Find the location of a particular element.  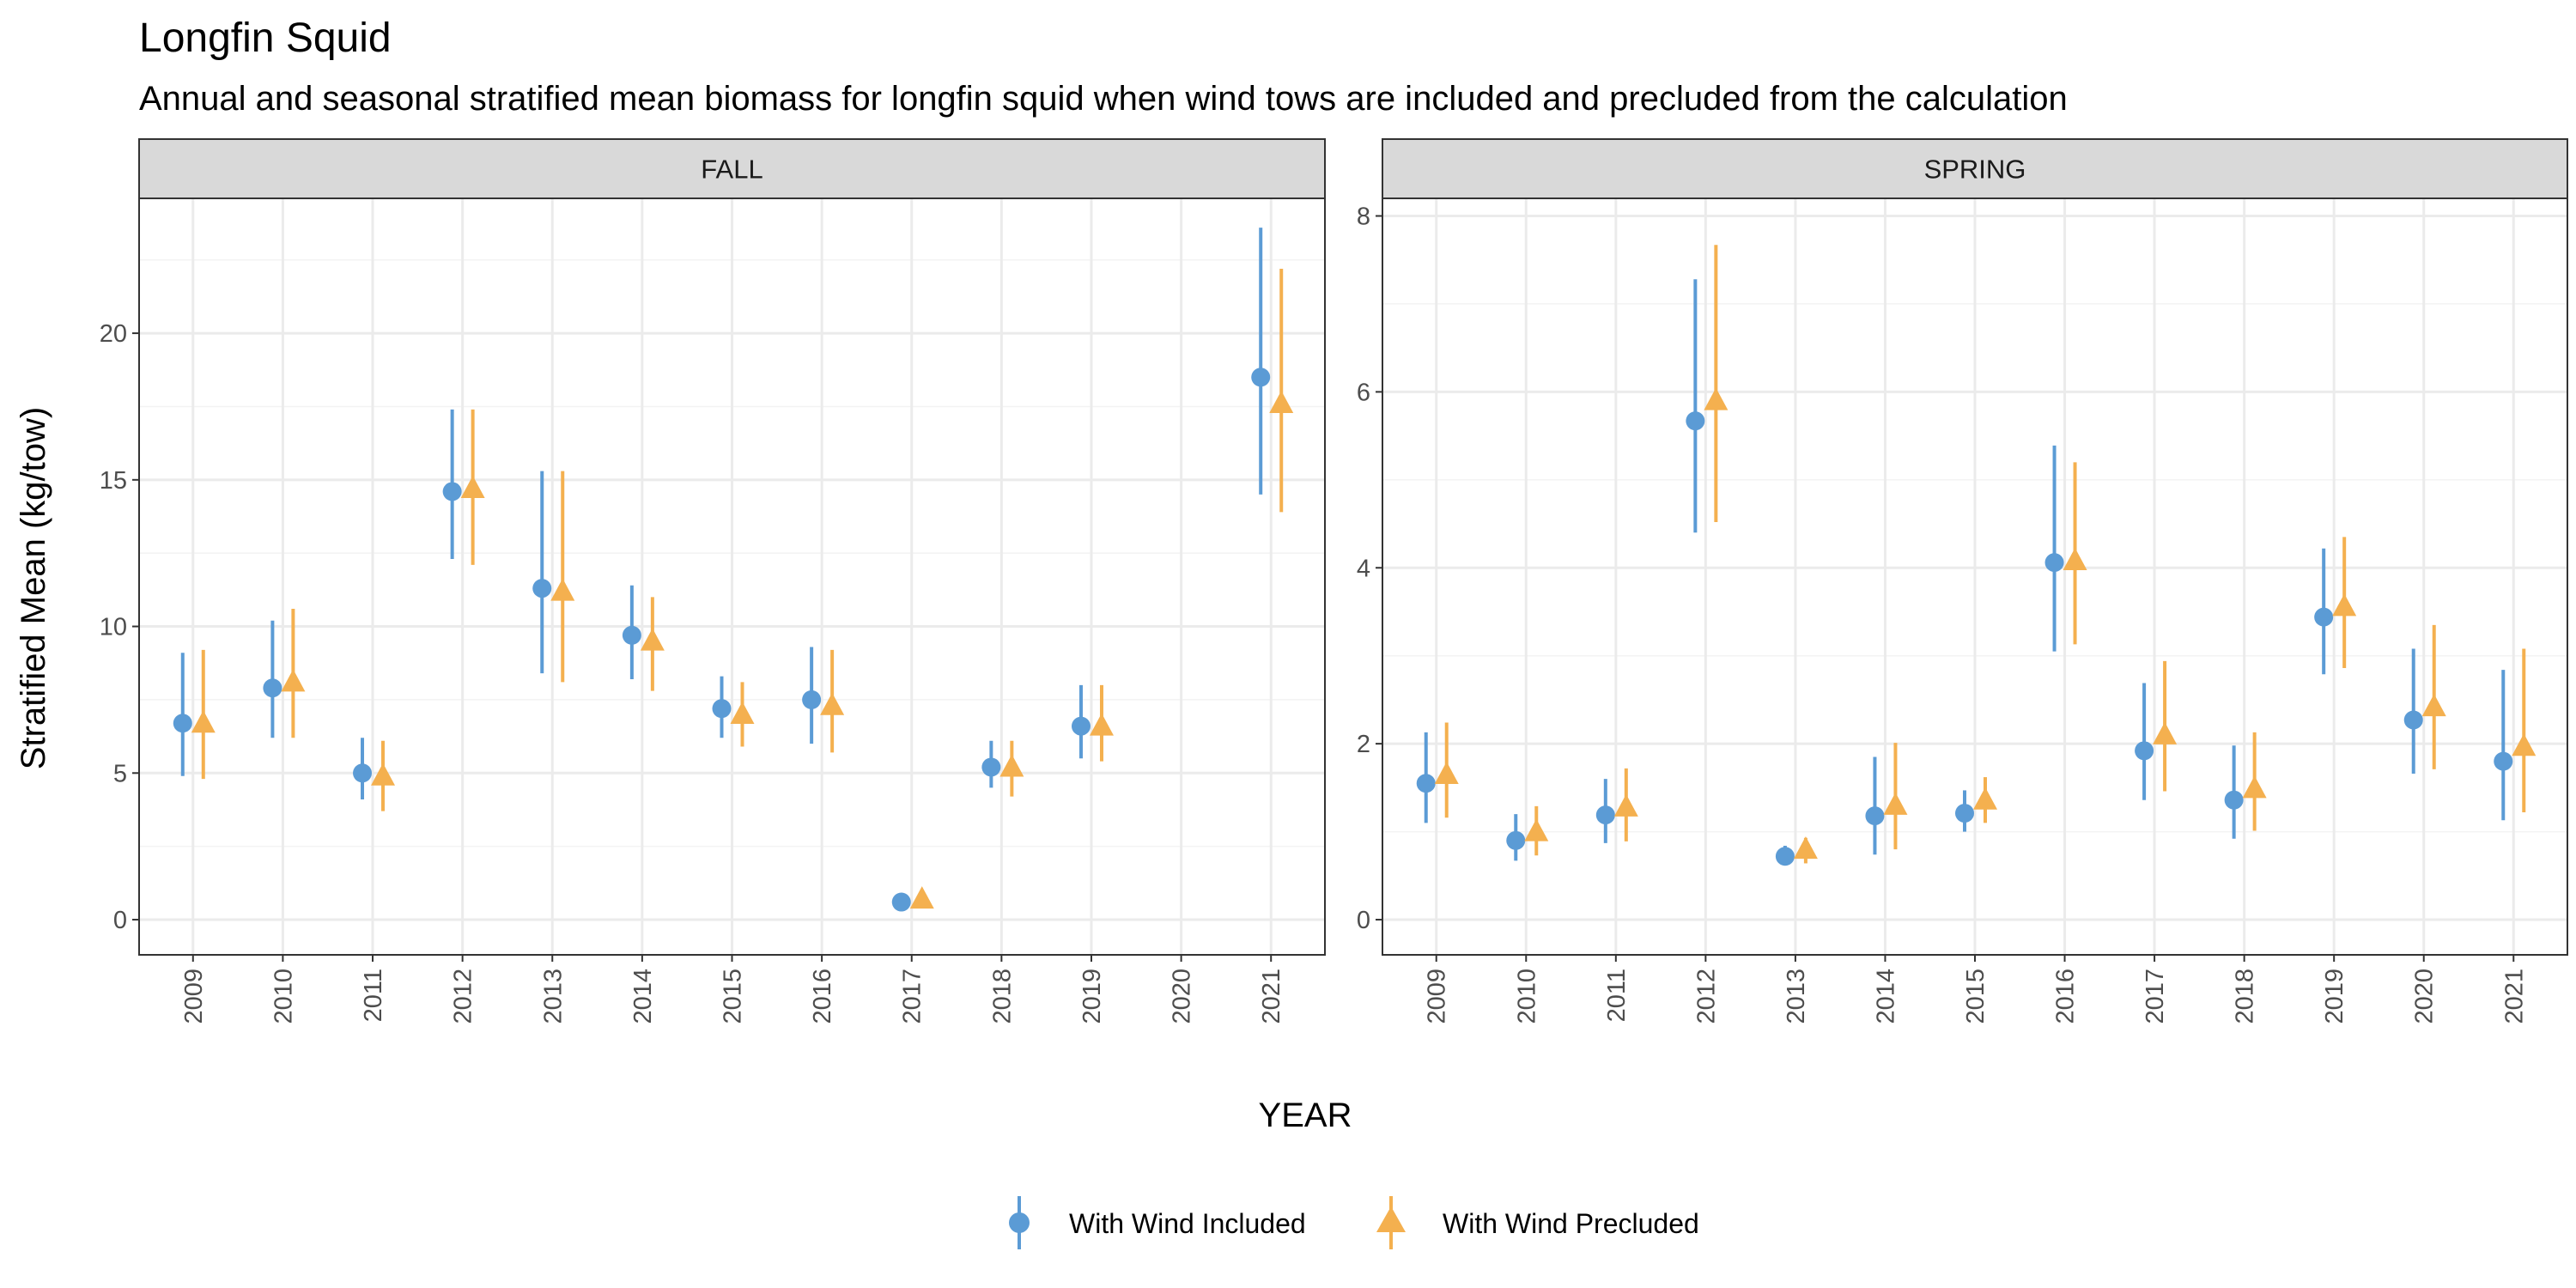

strip-label-spring: SPRING is located at coordinates (1975, 170).